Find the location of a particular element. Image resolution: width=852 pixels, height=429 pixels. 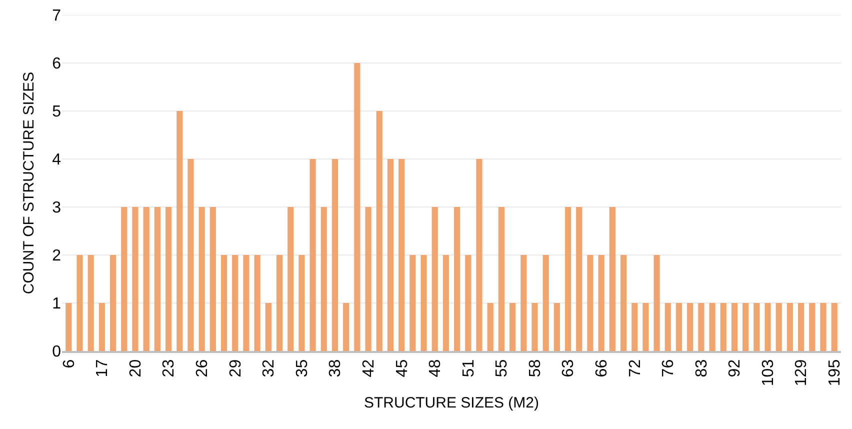

x-tick-label: 103 is located at coordinates (768, 372).